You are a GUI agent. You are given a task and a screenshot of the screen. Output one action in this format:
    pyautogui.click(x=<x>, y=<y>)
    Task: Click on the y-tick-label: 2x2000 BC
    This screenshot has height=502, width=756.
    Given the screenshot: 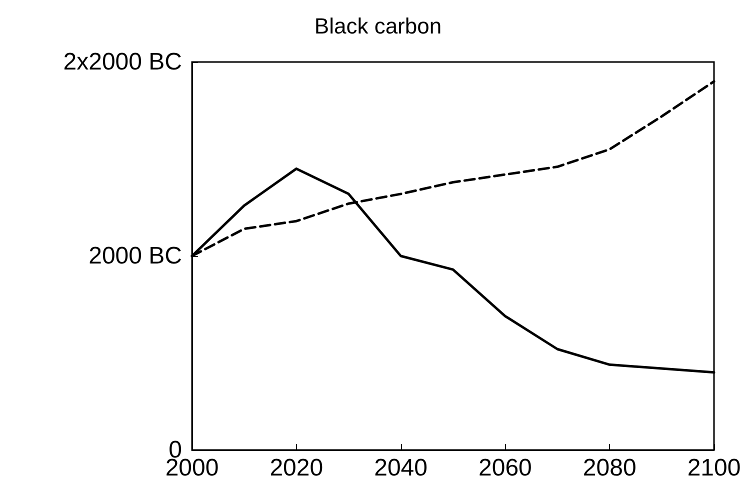 What is the action you would take?
    pyautogui.click(x=122, y=62)
    